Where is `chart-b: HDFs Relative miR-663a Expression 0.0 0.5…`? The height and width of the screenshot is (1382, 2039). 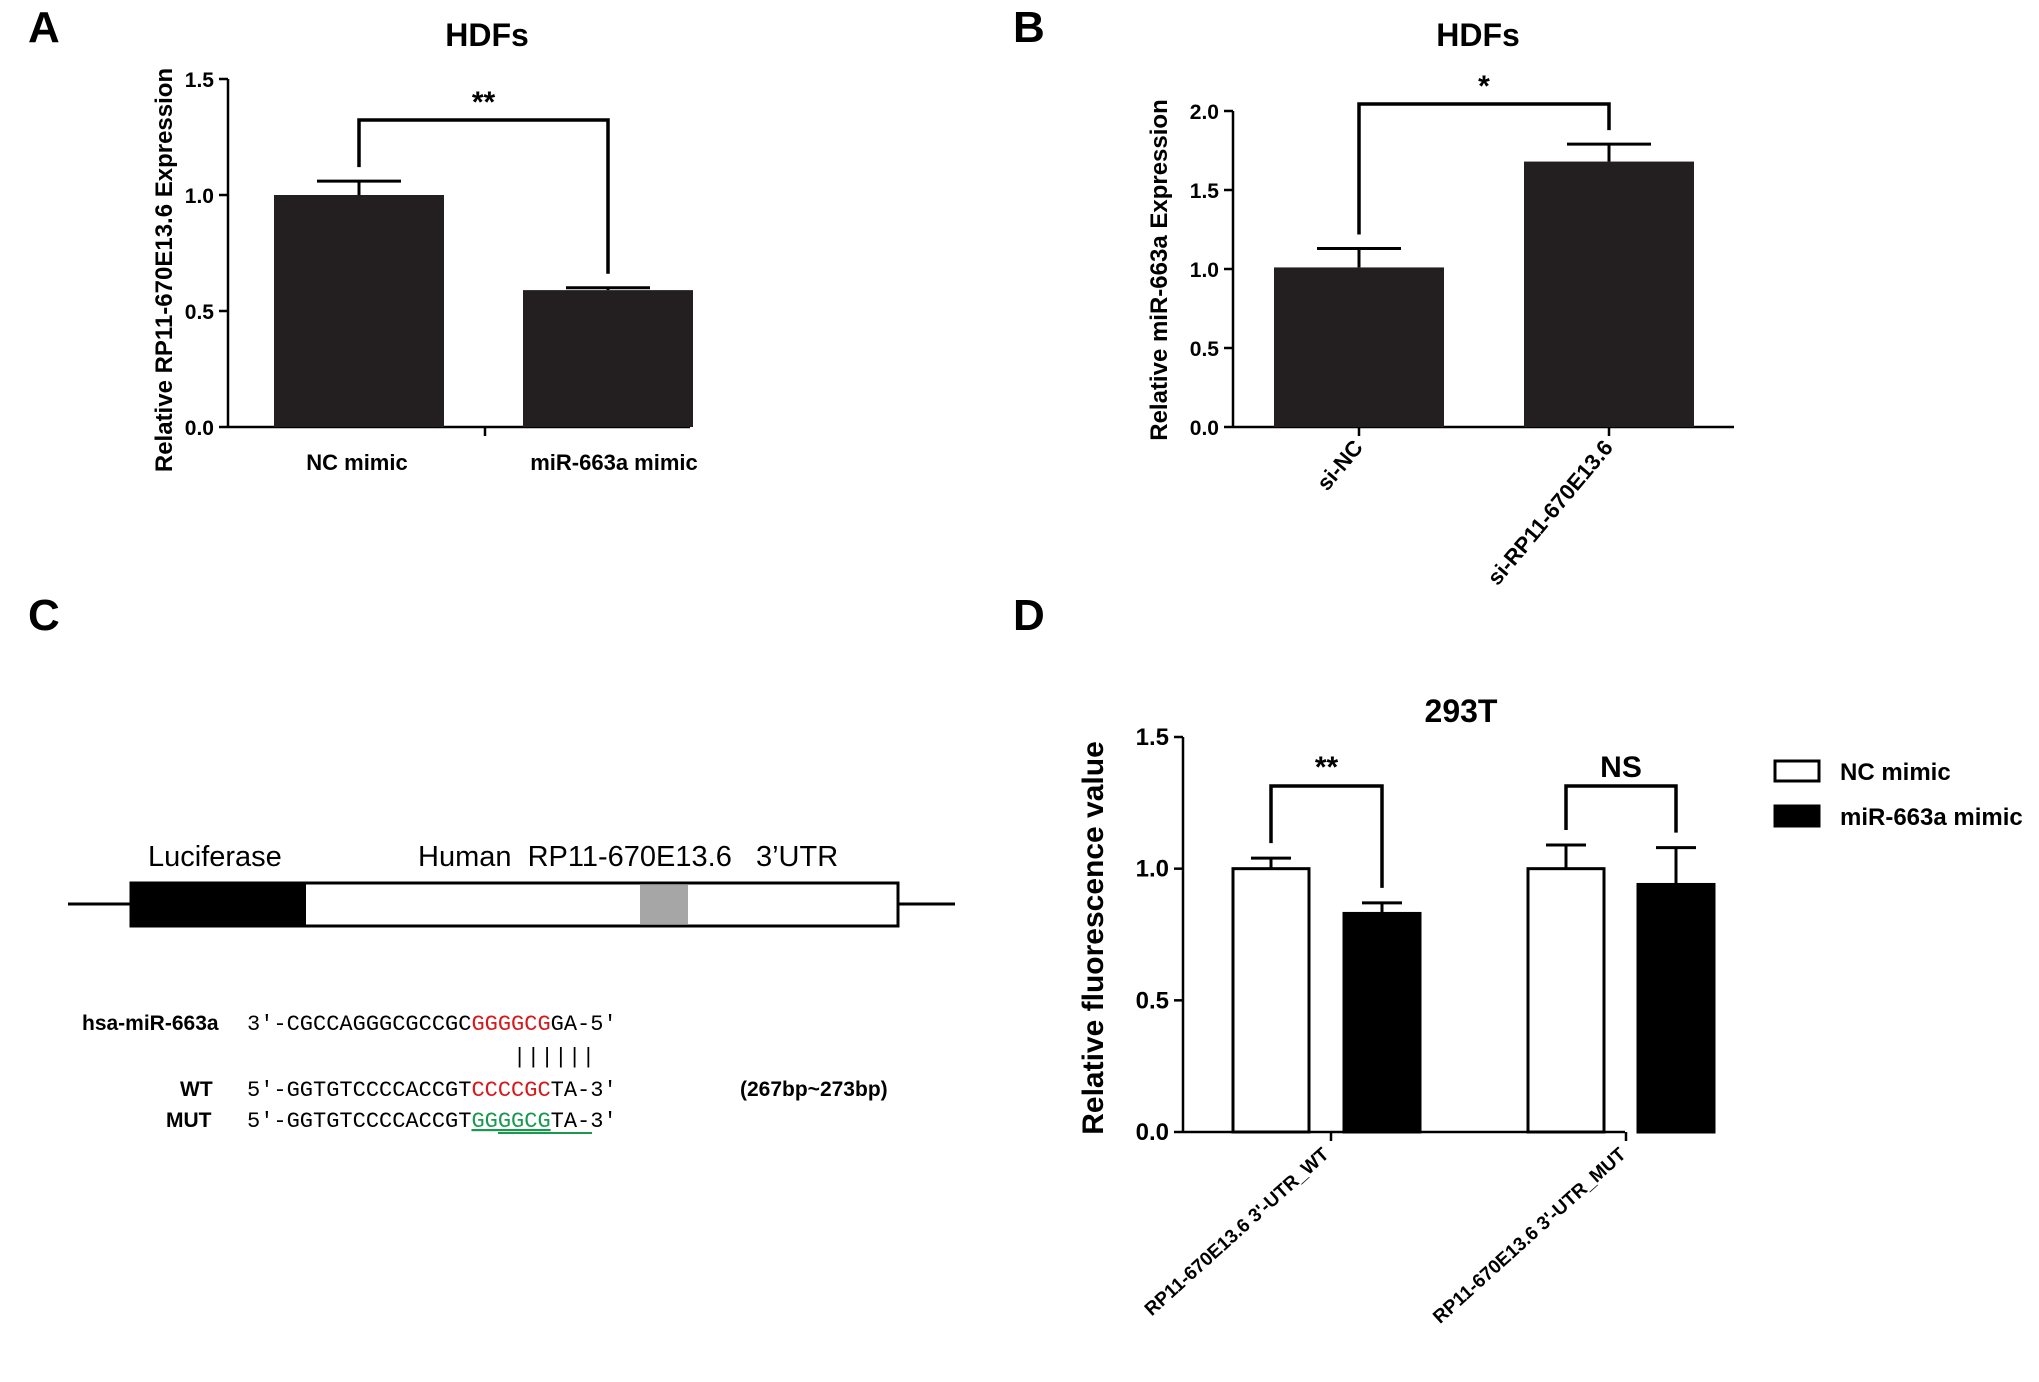
chart-b: HDFs Relative miR-663a Expression 0.0 0.5… is located at coordinates (1440, 303).